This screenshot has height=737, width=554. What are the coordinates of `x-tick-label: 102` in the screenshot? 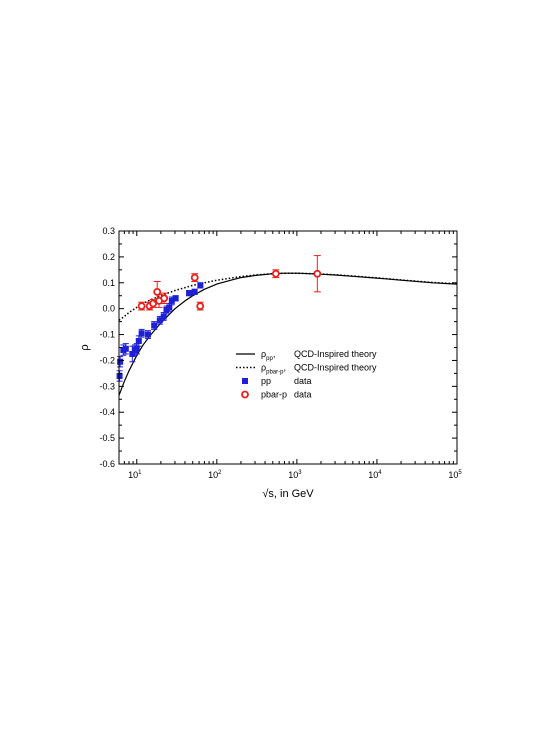 It's located at (215, 475).